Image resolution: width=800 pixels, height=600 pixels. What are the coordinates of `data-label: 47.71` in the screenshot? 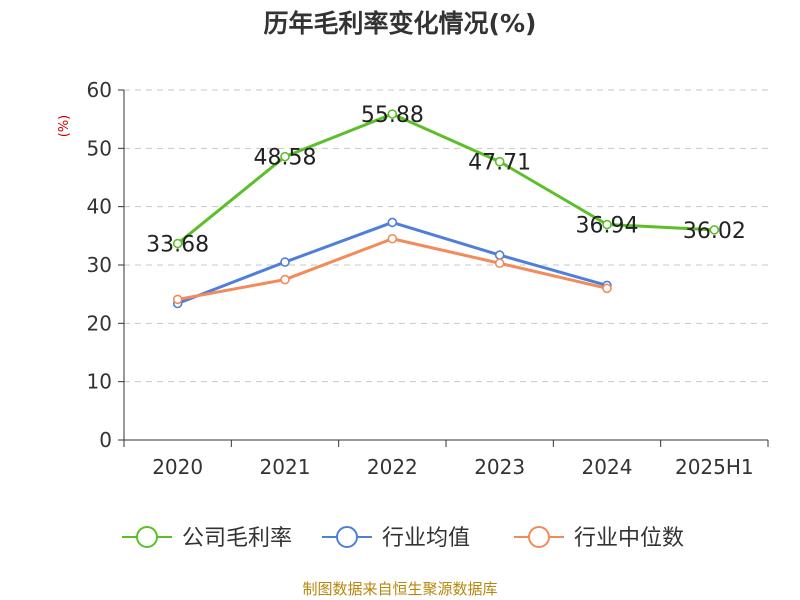 It's located at (499, 163).